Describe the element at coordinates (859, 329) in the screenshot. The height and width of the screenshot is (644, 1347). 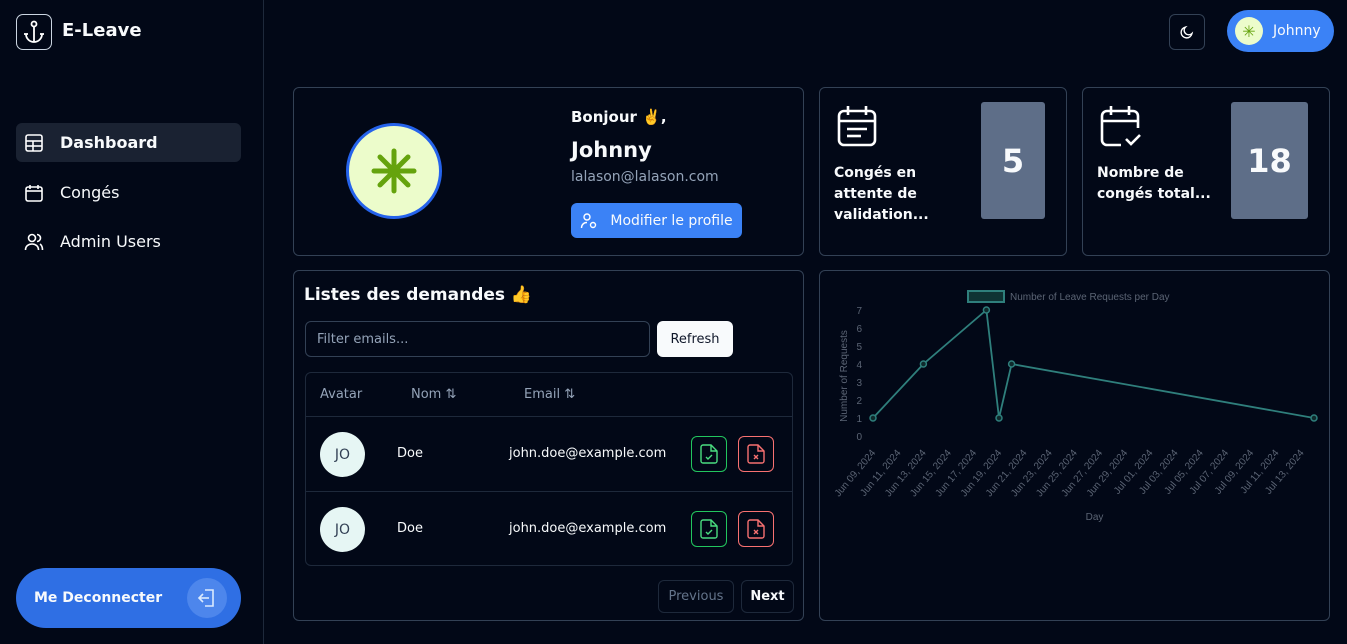
I see `y-tick-label: 6` at that location.